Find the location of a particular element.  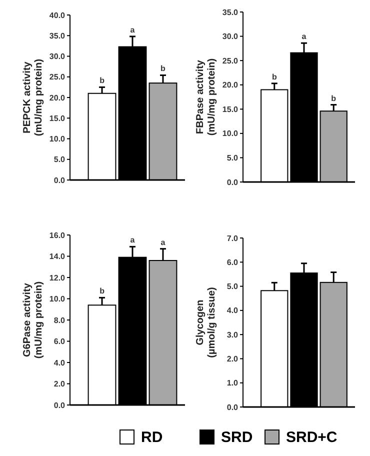

y-axis-title: PEPCK activity (mU/mg protein) is located at coordinates (33, 97).